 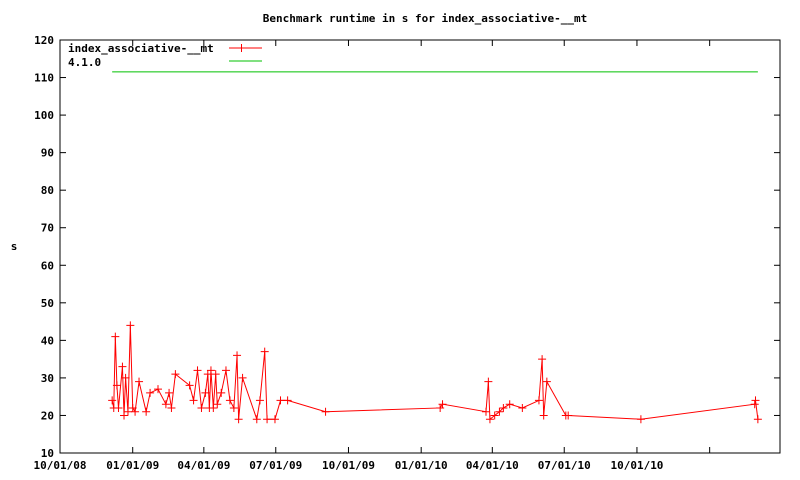 What do you see at coordinates (47, 153) in the screenshot?
I see `y-tick-label: 90` at bounding box center [47, 153].